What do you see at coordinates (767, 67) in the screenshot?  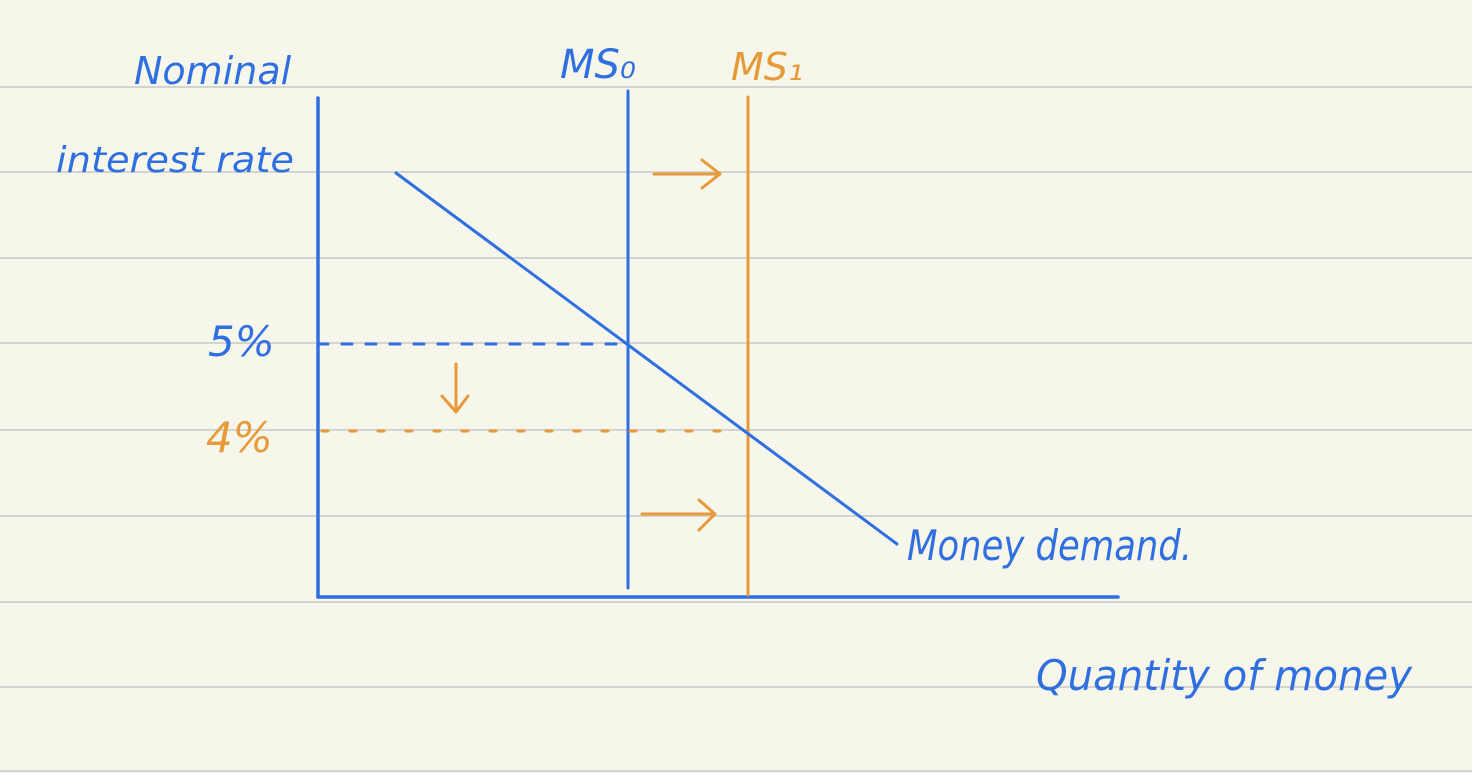 I see `ms1-label: MS₁` at bounding box center [767, 67].